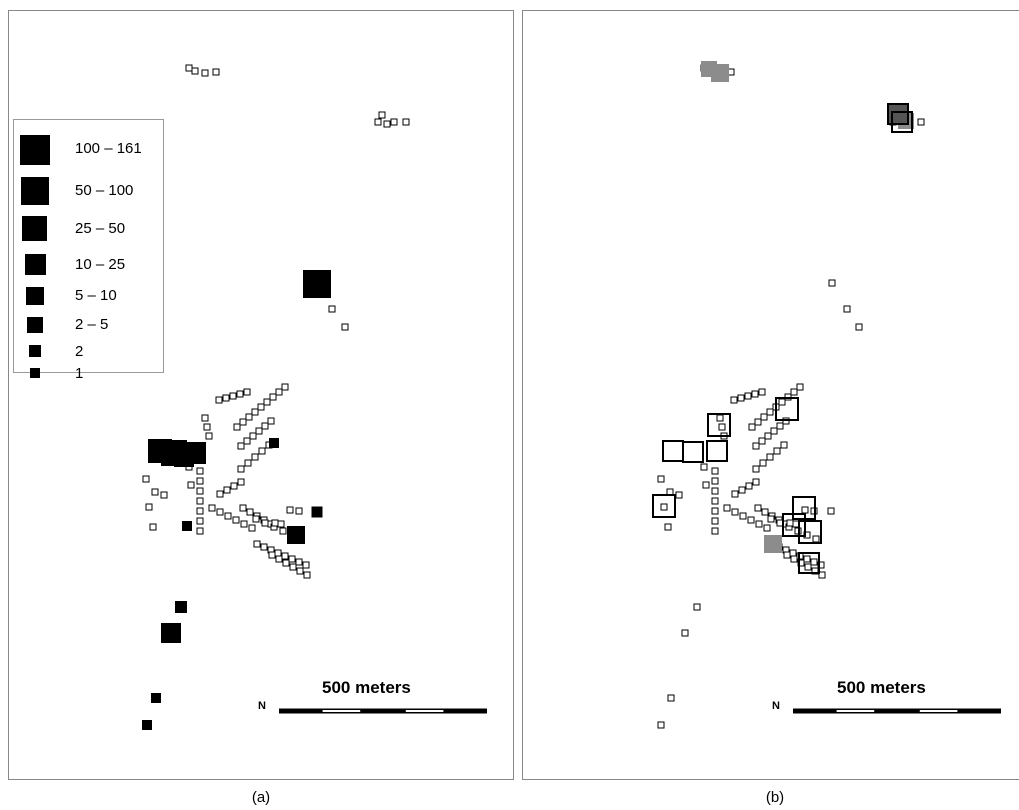 This screenshot has width=1019, height=810. What do you see at coordinates (96, 295) in the screenshot?
I see `legend-label: 5 – 10` at bounding box center [96, 295].